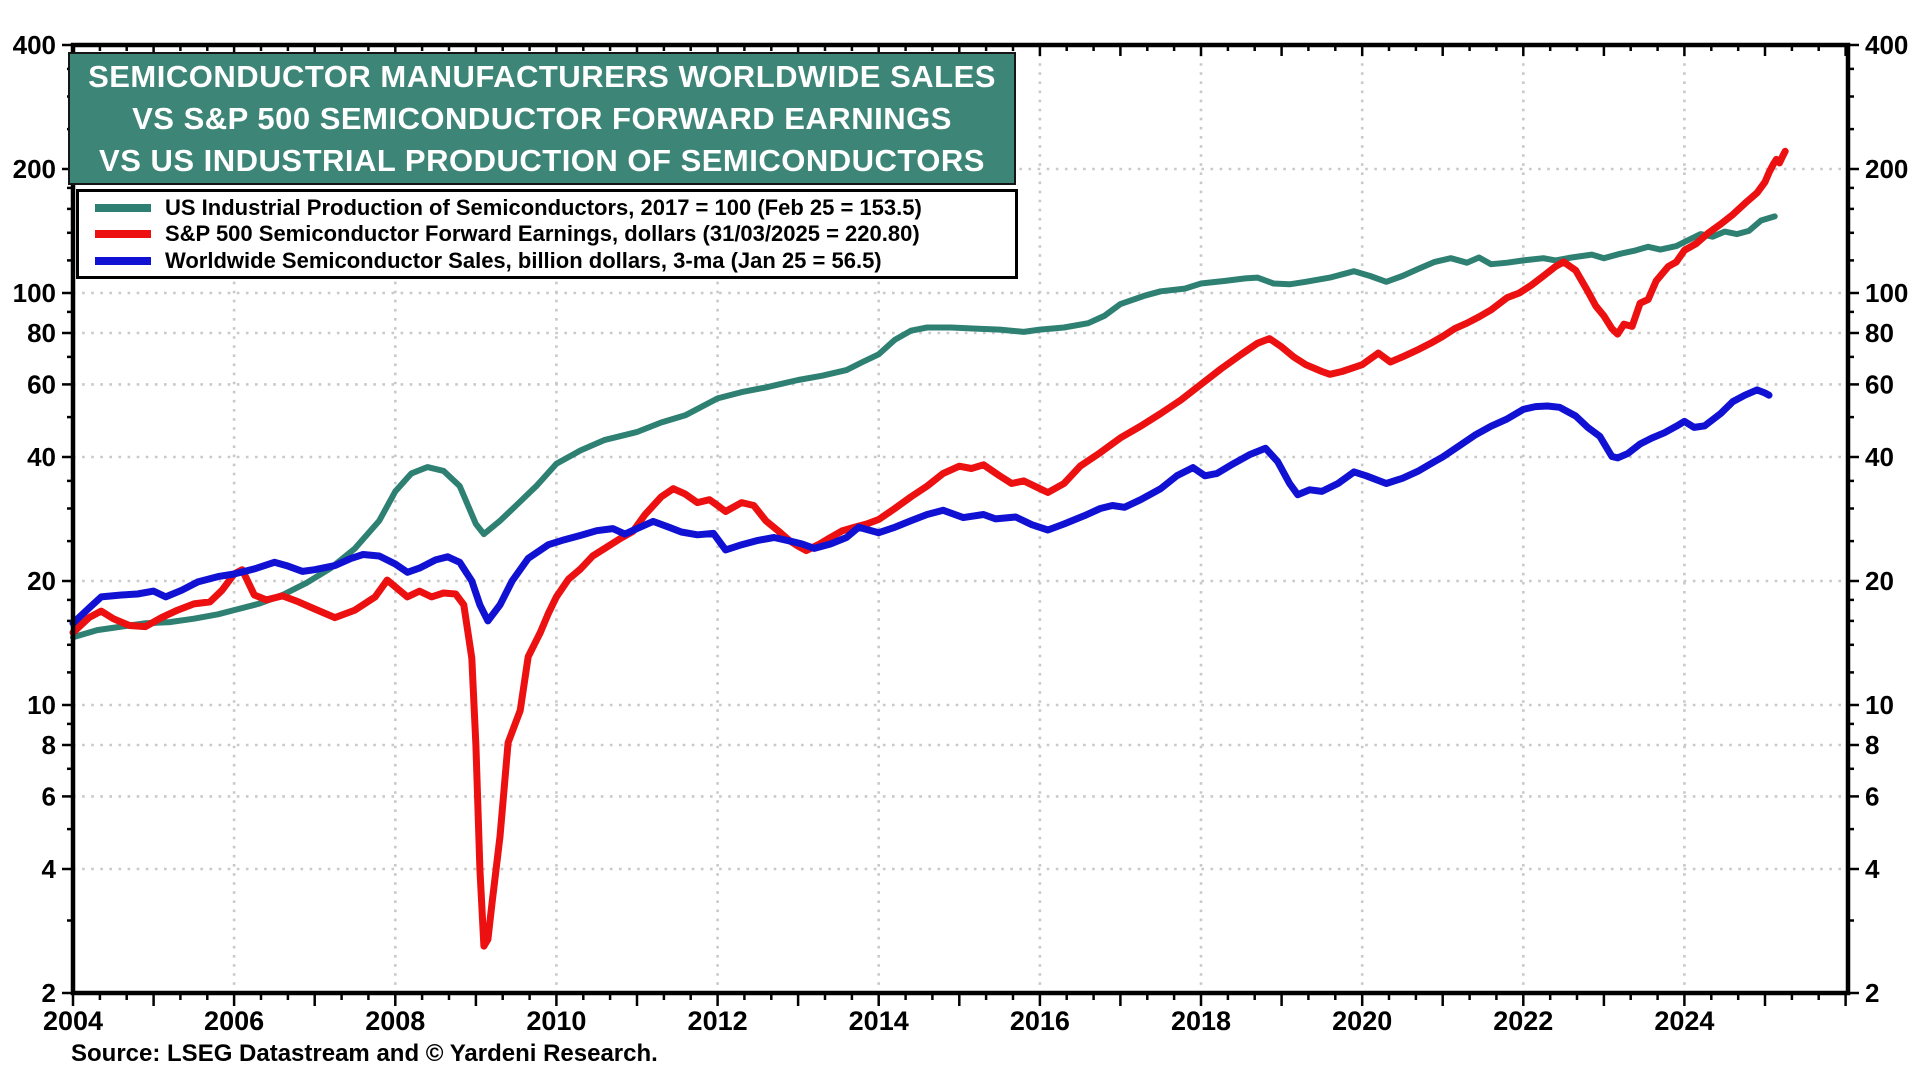  Describe the element at coordinates (395, 1021) in the screenshot. I see `x-axis-label: 2008` at that location.